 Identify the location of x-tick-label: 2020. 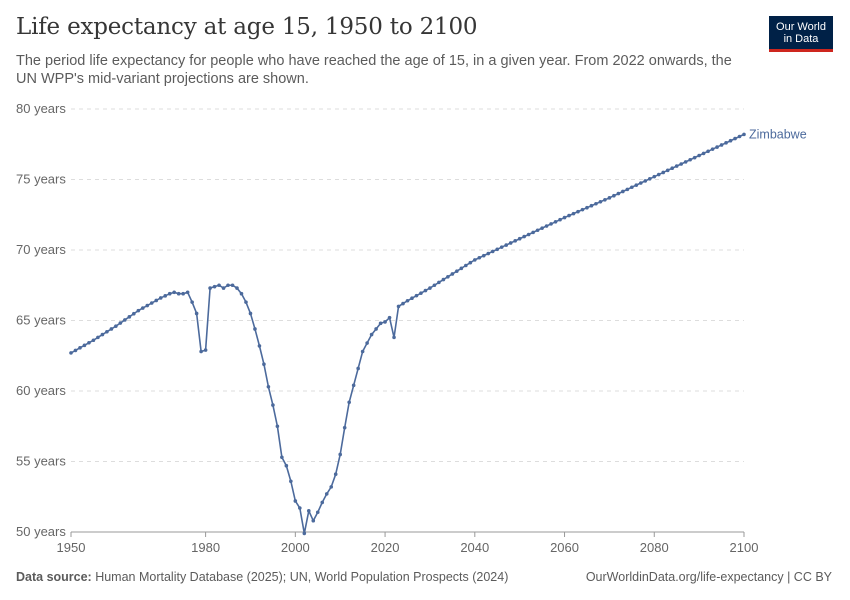
(385, 547).